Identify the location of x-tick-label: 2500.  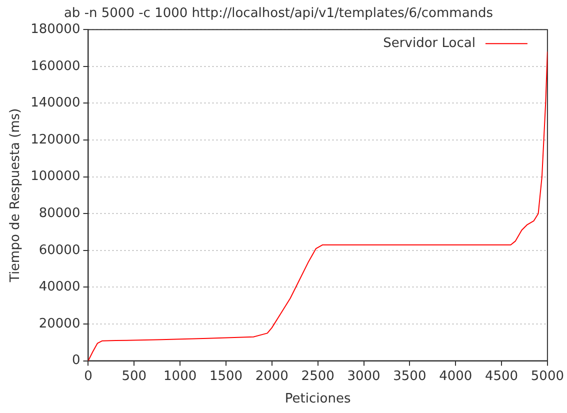
(317, 376).